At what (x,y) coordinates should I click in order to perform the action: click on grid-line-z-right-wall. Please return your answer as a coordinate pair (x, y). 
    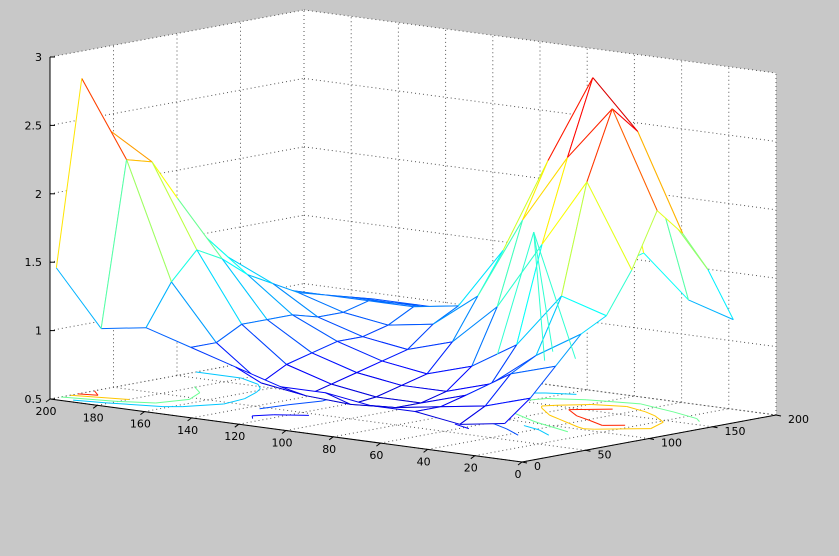
    Looking at the image, I should click on (540, 109).